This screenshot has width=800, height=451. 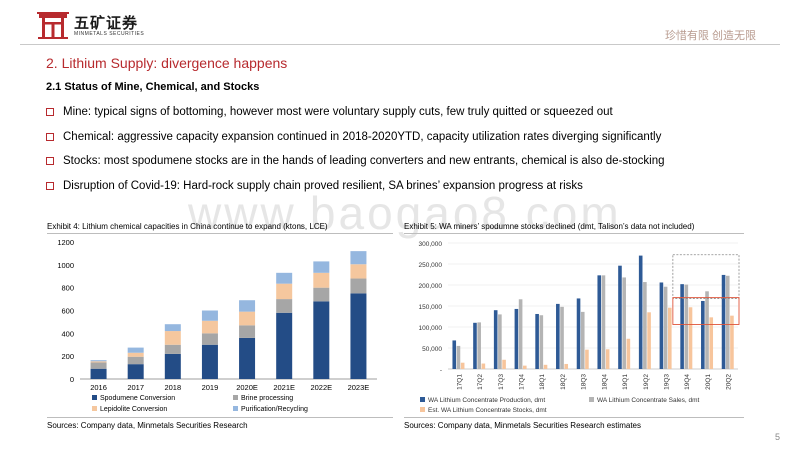 What do you see at coordinates (247, 387) in the screenshot?
I see `x-tick-label: 2020E` at bounding box center [247, 387].